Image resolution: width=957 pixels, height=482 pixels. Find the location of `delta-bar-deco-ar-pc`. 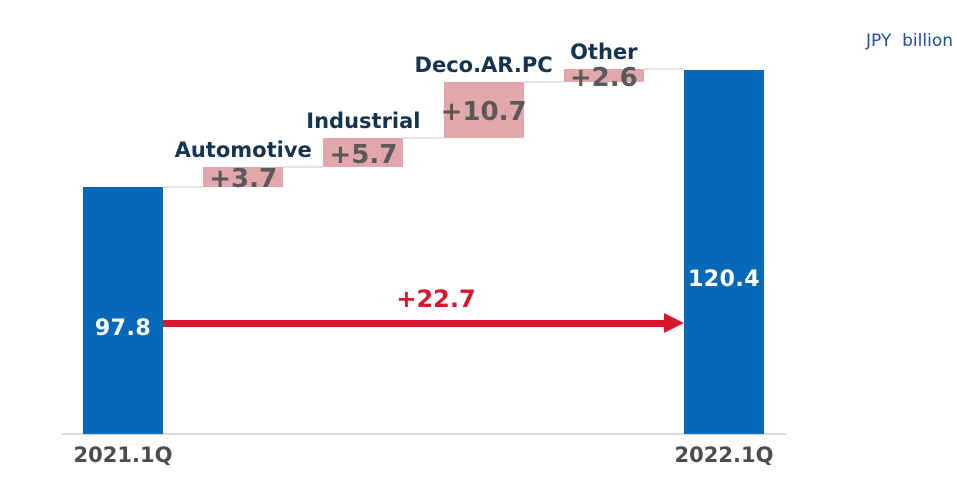

delta-bar-deco-ar-pc is located at coordinates (483, 110).